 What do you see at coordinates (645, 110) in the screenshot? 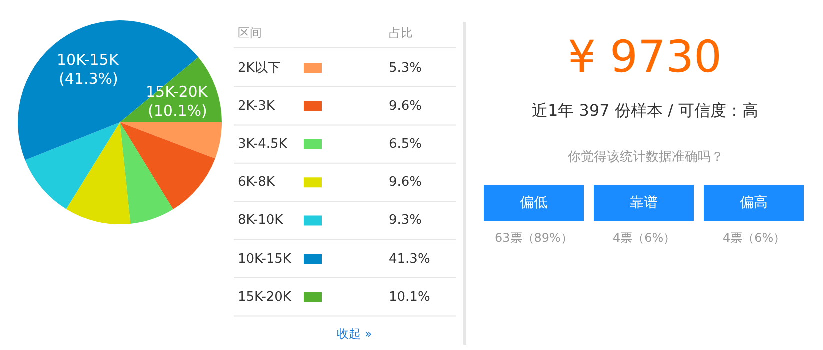
I see `text: 近1年 397 份样本 / 可信度：高` at bounding box center [645, 110].